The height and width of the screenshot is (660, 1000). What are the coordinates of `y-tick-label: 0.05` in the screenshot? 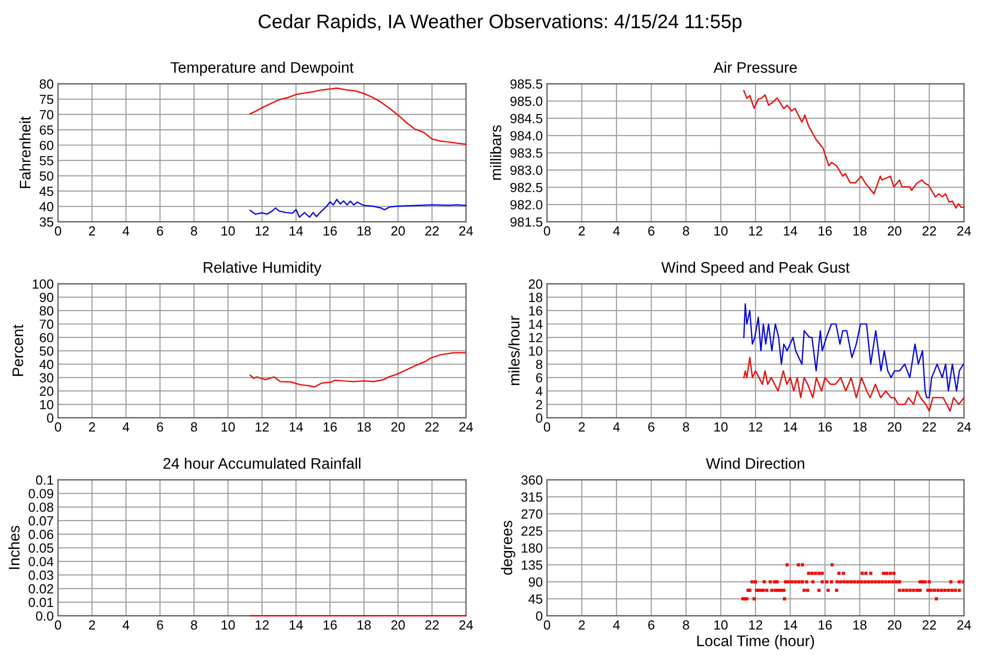 It's located at (41, 548).